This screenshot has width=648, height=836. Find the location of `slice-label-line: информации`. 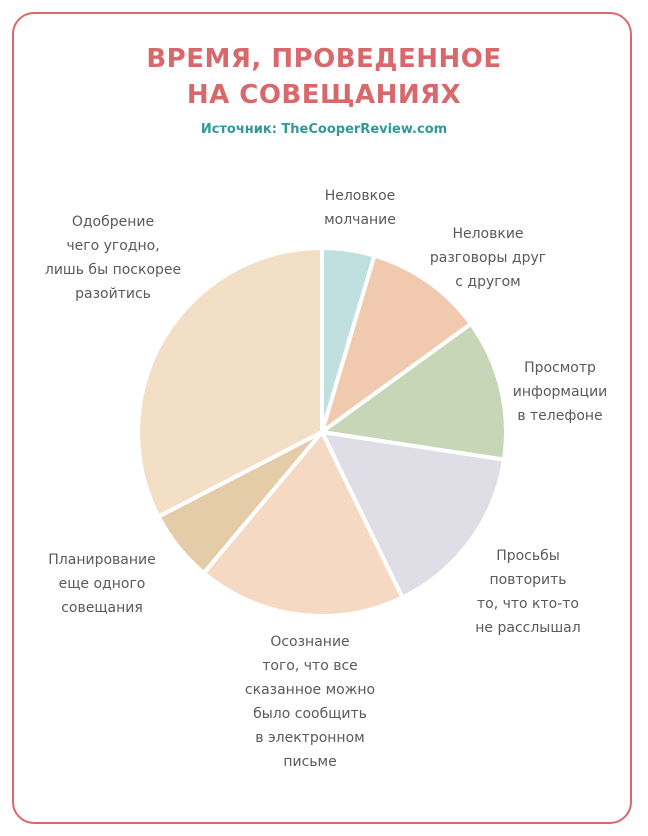

slice-label-line: информации is located at coordinates (560, 392).